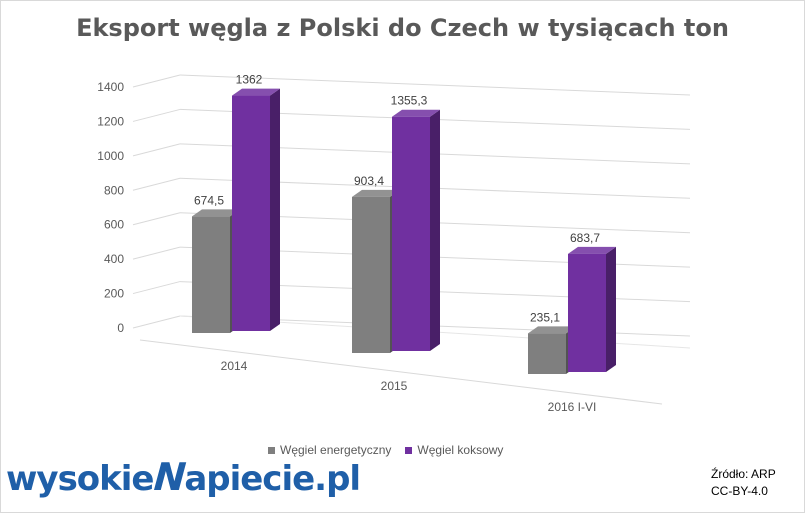 This screenshot has width=805, height=513. What do you see at coordinates (272, 479) in the screenshot?
I see `logo-text-2: apiecie.pl` at bounding box center [272, 479].